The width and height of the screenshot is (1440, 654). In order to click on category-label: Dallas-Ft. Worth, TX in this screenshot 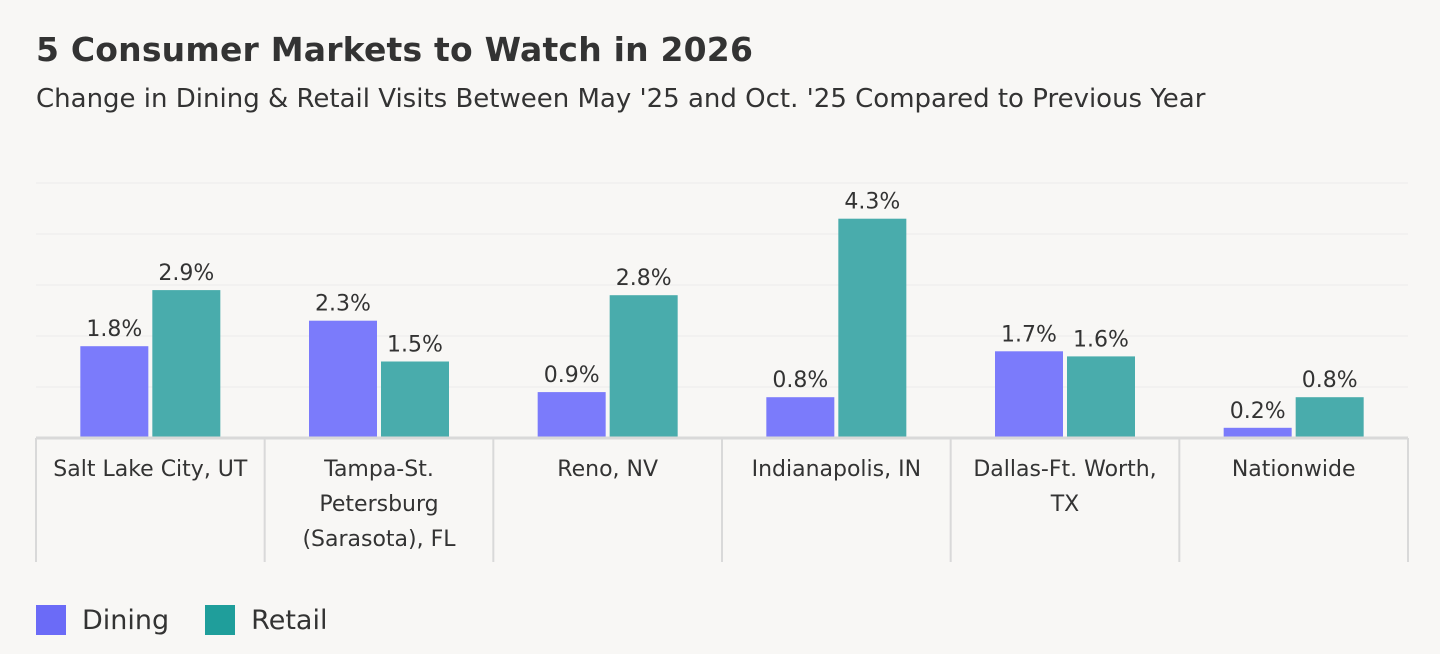, I will do `click(1064, 487)`.